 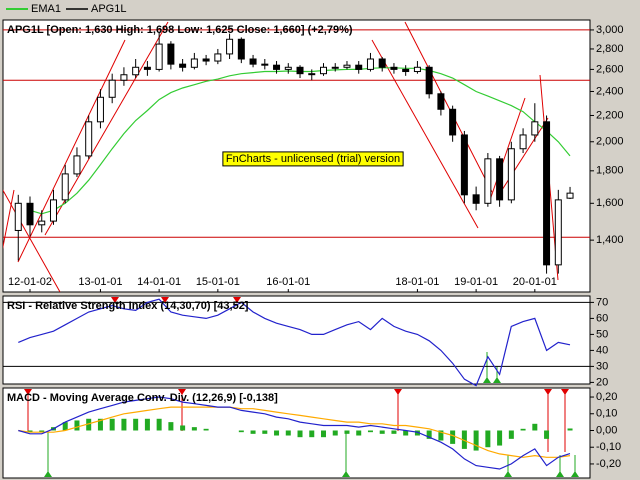 I want to click on x-tick-label: 19-01-01, so click(x=476, y=282).